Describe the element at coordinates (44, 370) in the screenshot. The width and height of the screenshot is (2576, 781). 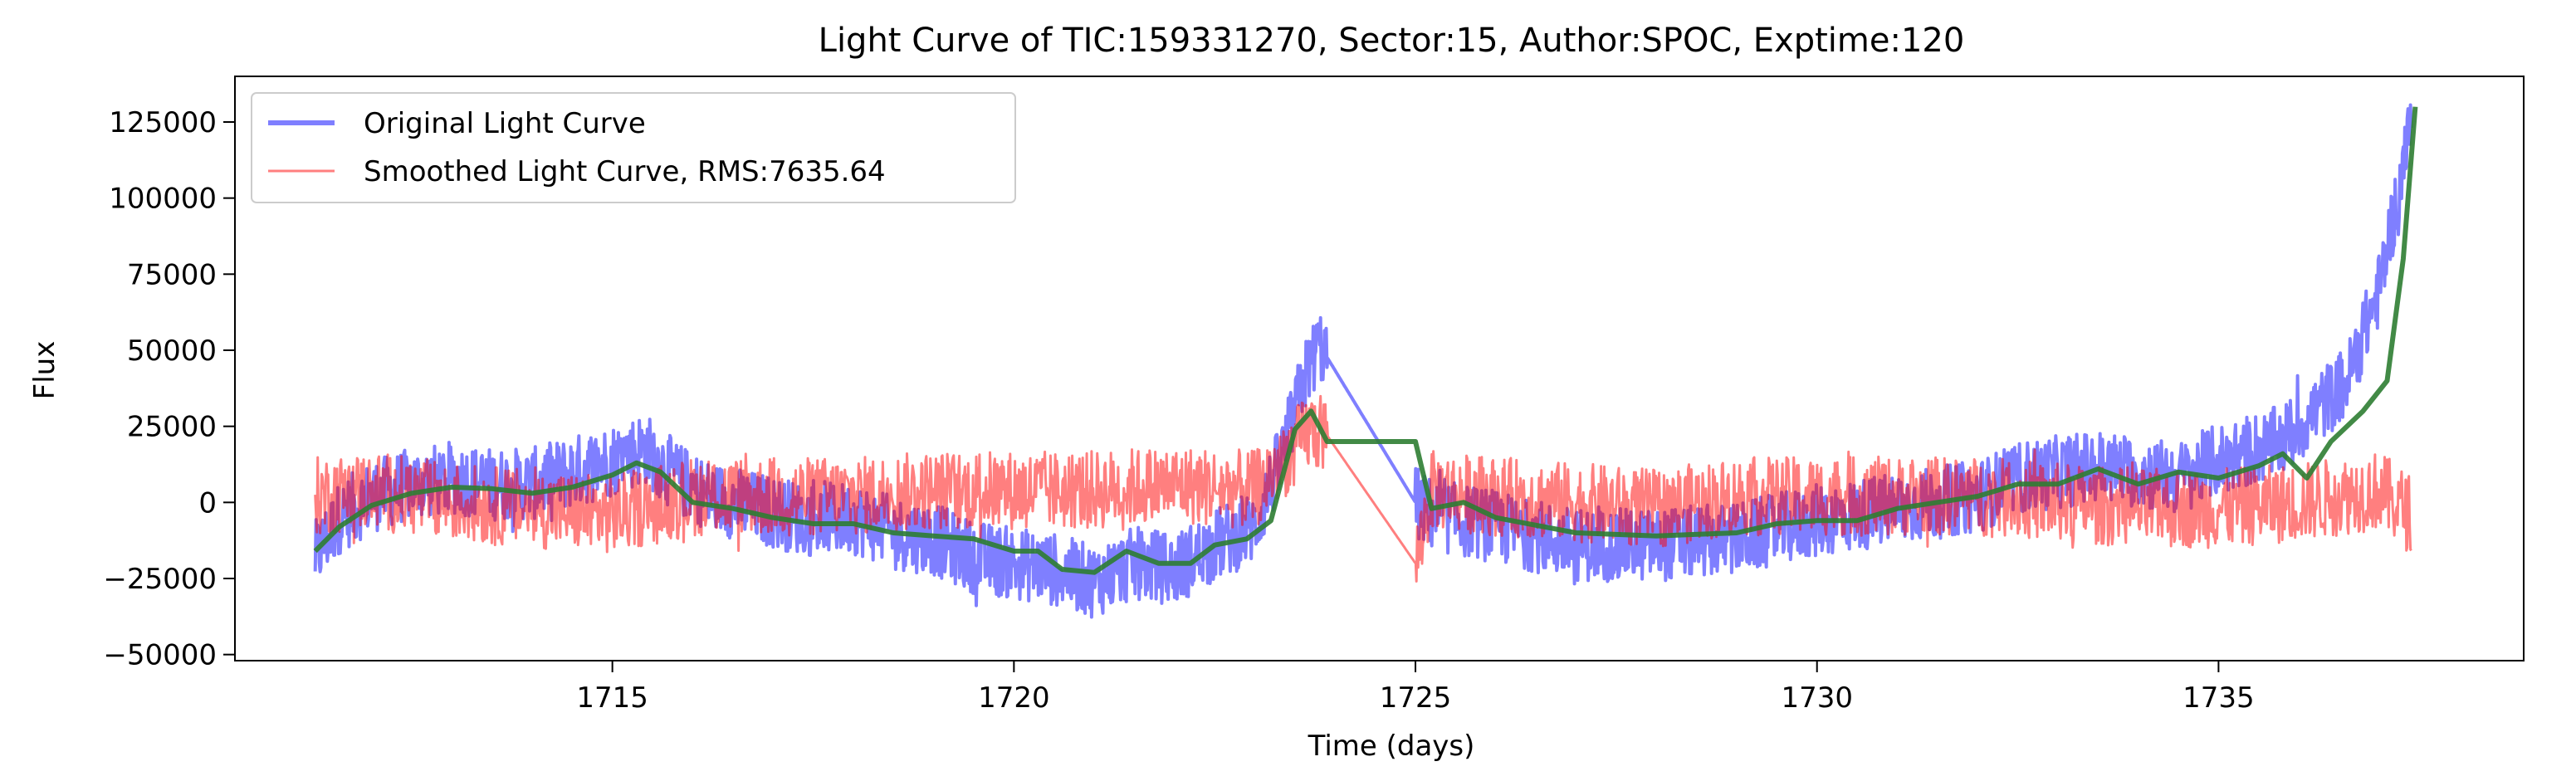
I see `y-axis-label: Flux` at that location.